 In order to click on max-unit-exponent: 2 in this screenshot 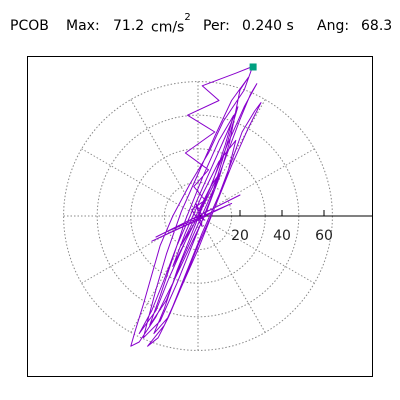, I will do `click(187, 17)`.